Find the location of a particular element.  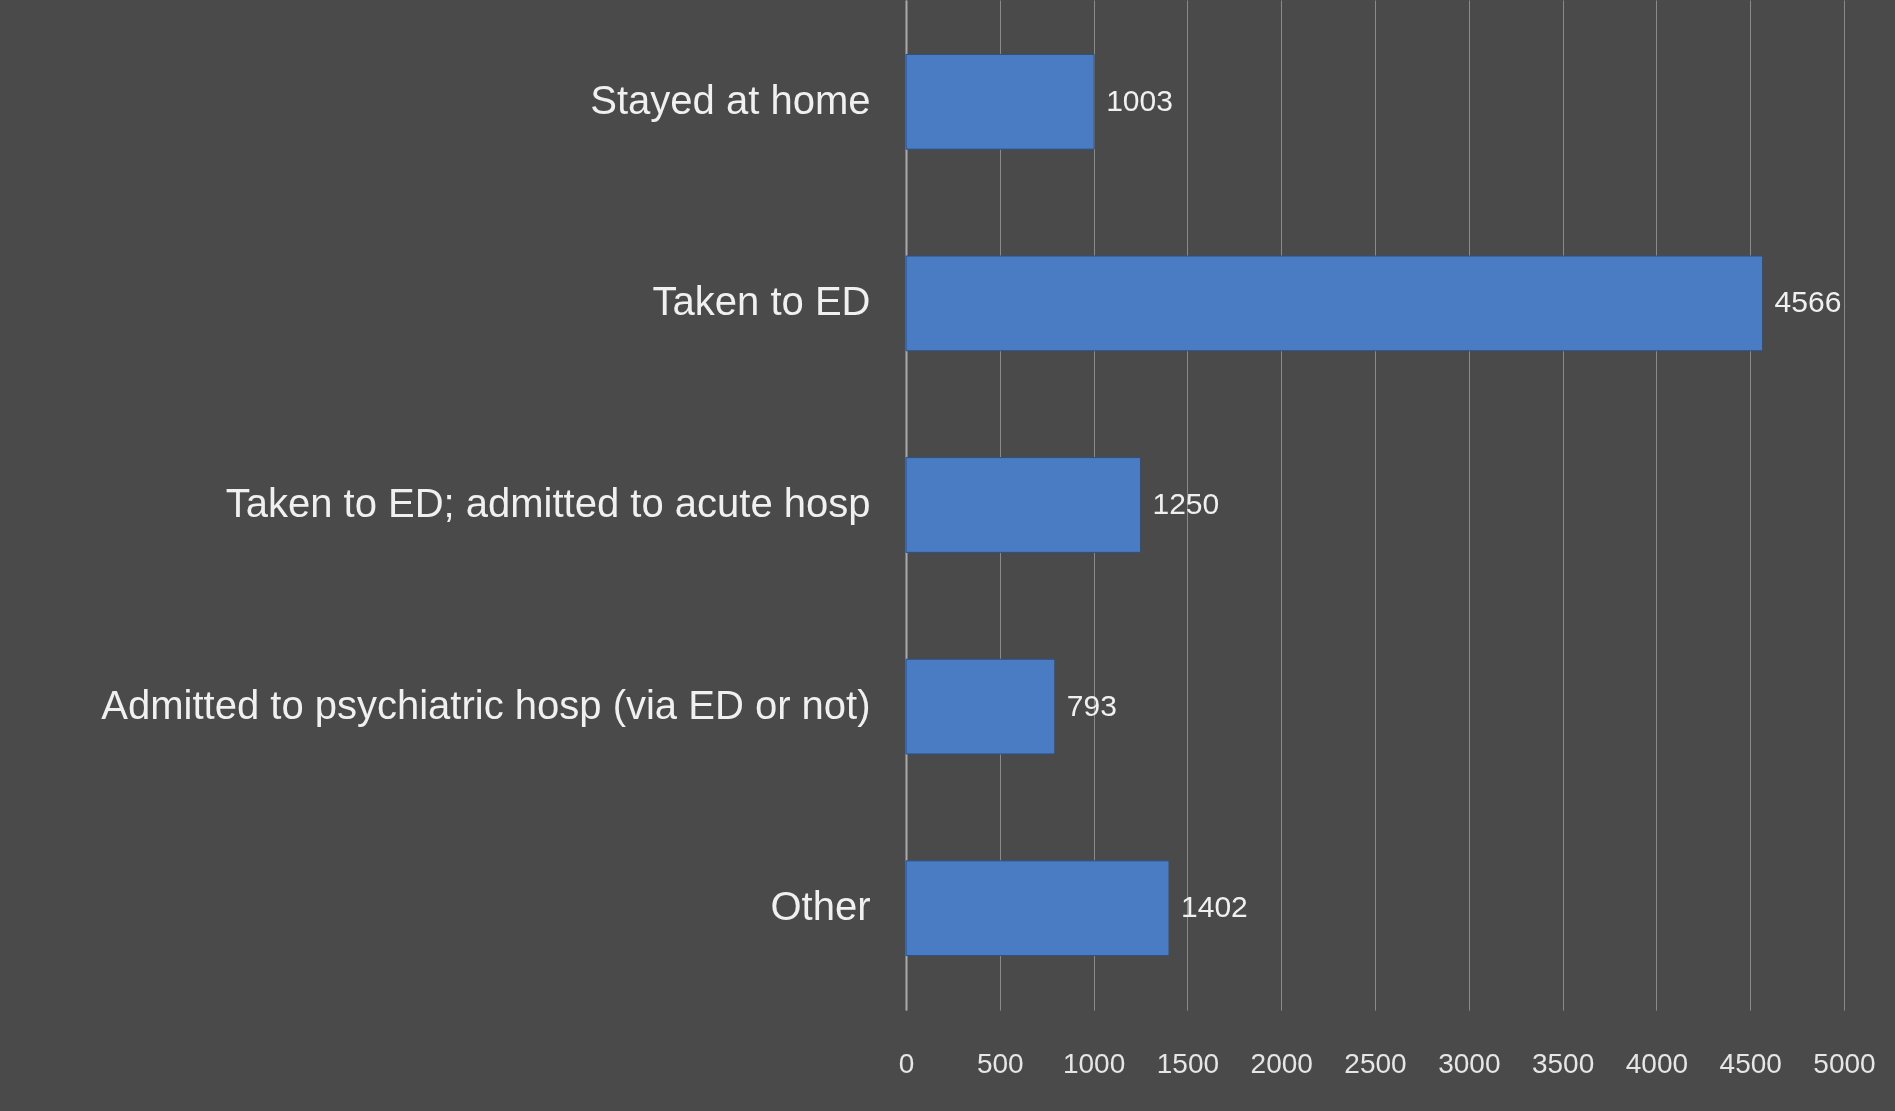

data-label: 1250 is located at coordinates (1186, 503).